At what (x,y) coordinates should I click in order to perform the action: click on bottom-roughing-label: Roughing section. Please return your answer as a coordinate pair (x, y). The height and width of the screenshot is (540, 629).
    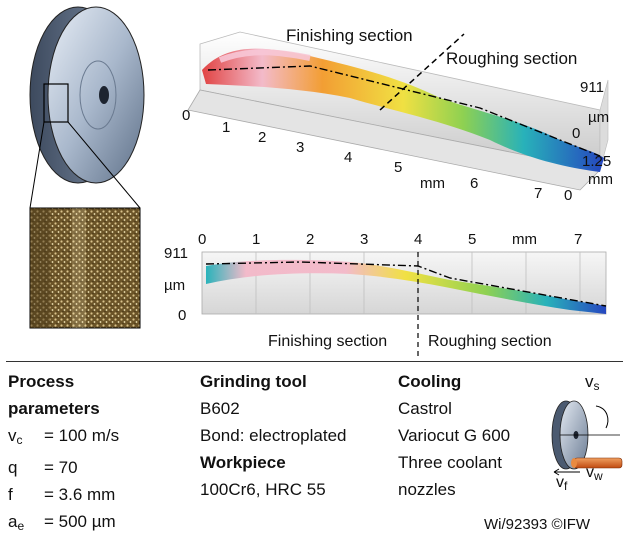
    Looking at the image, I should click on (490, 341).